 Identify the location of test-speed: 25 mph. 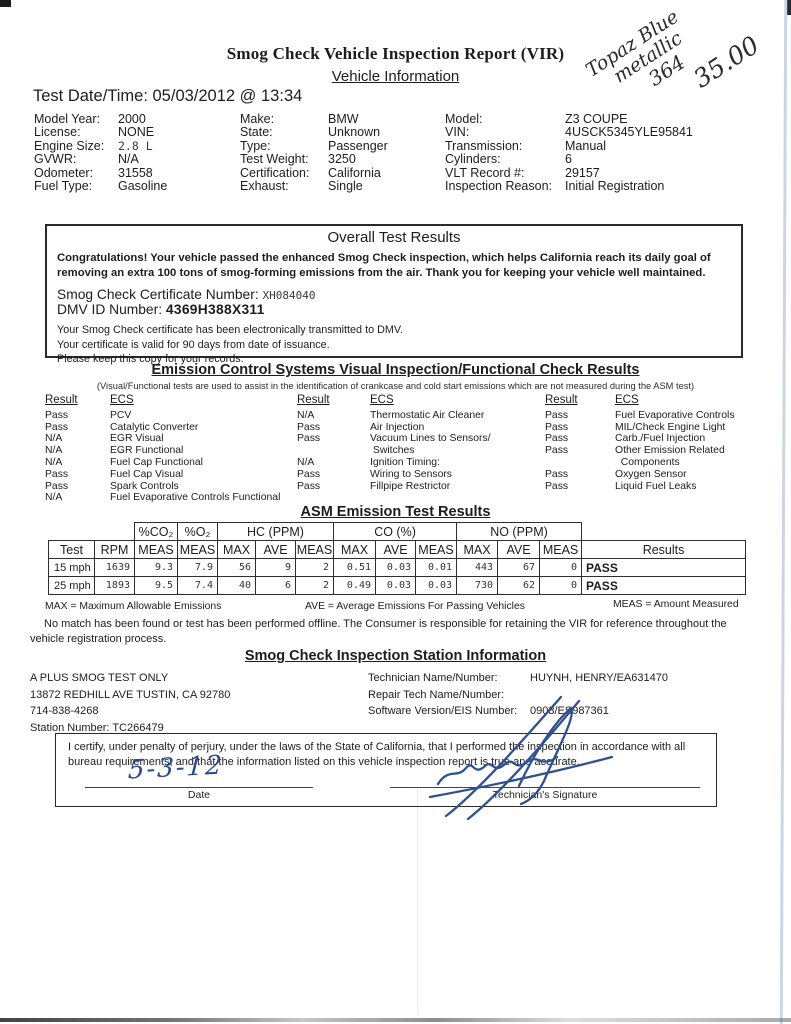
(71, 585).